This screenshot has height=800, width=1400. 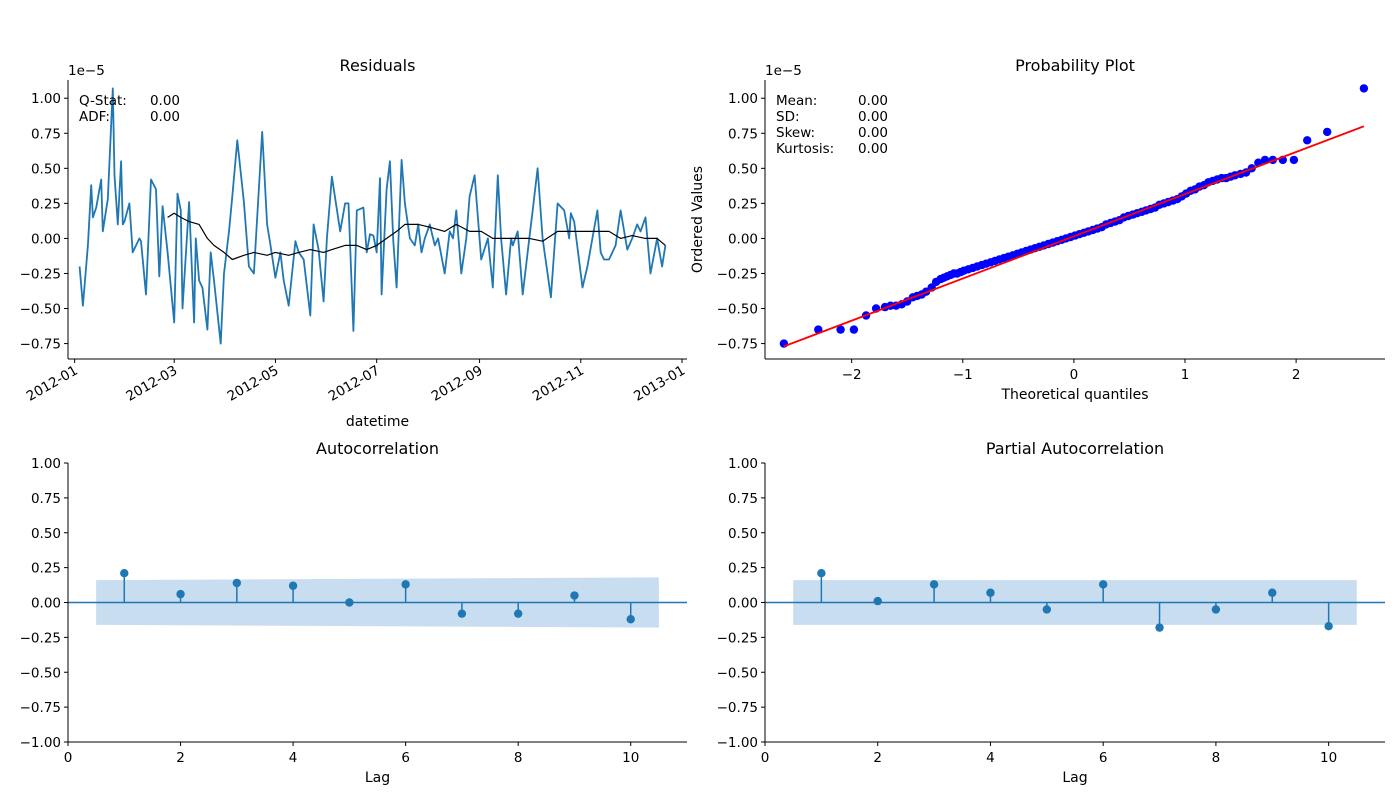 What do you see at coordinates (416, 236) in the screenshot?
I see `rolling-mean-line` at bounding box center [416, 236].